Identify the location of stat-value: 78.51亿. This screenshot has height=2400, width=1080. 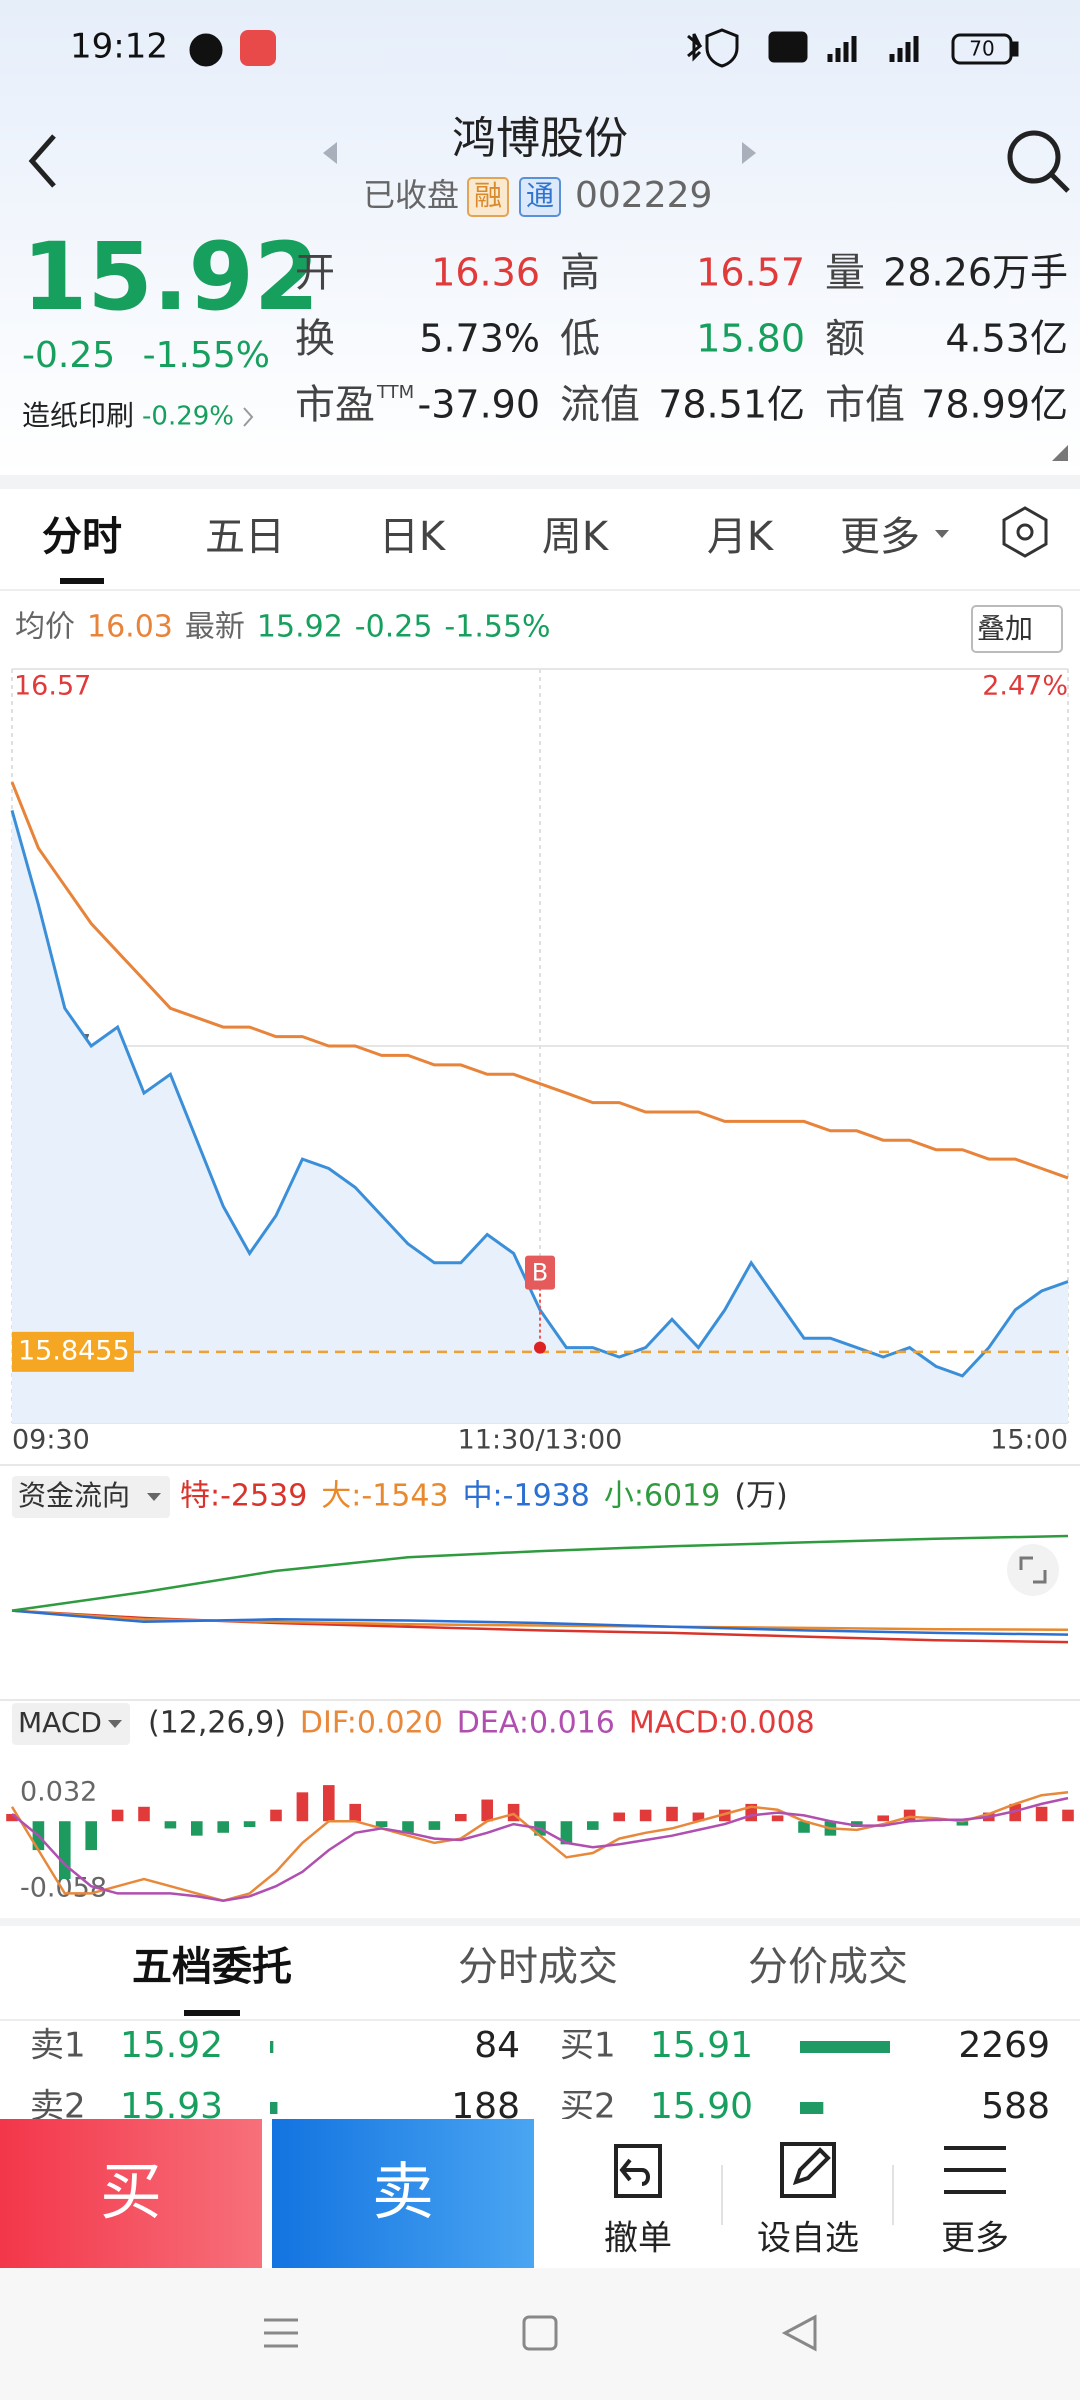
(731, 405).